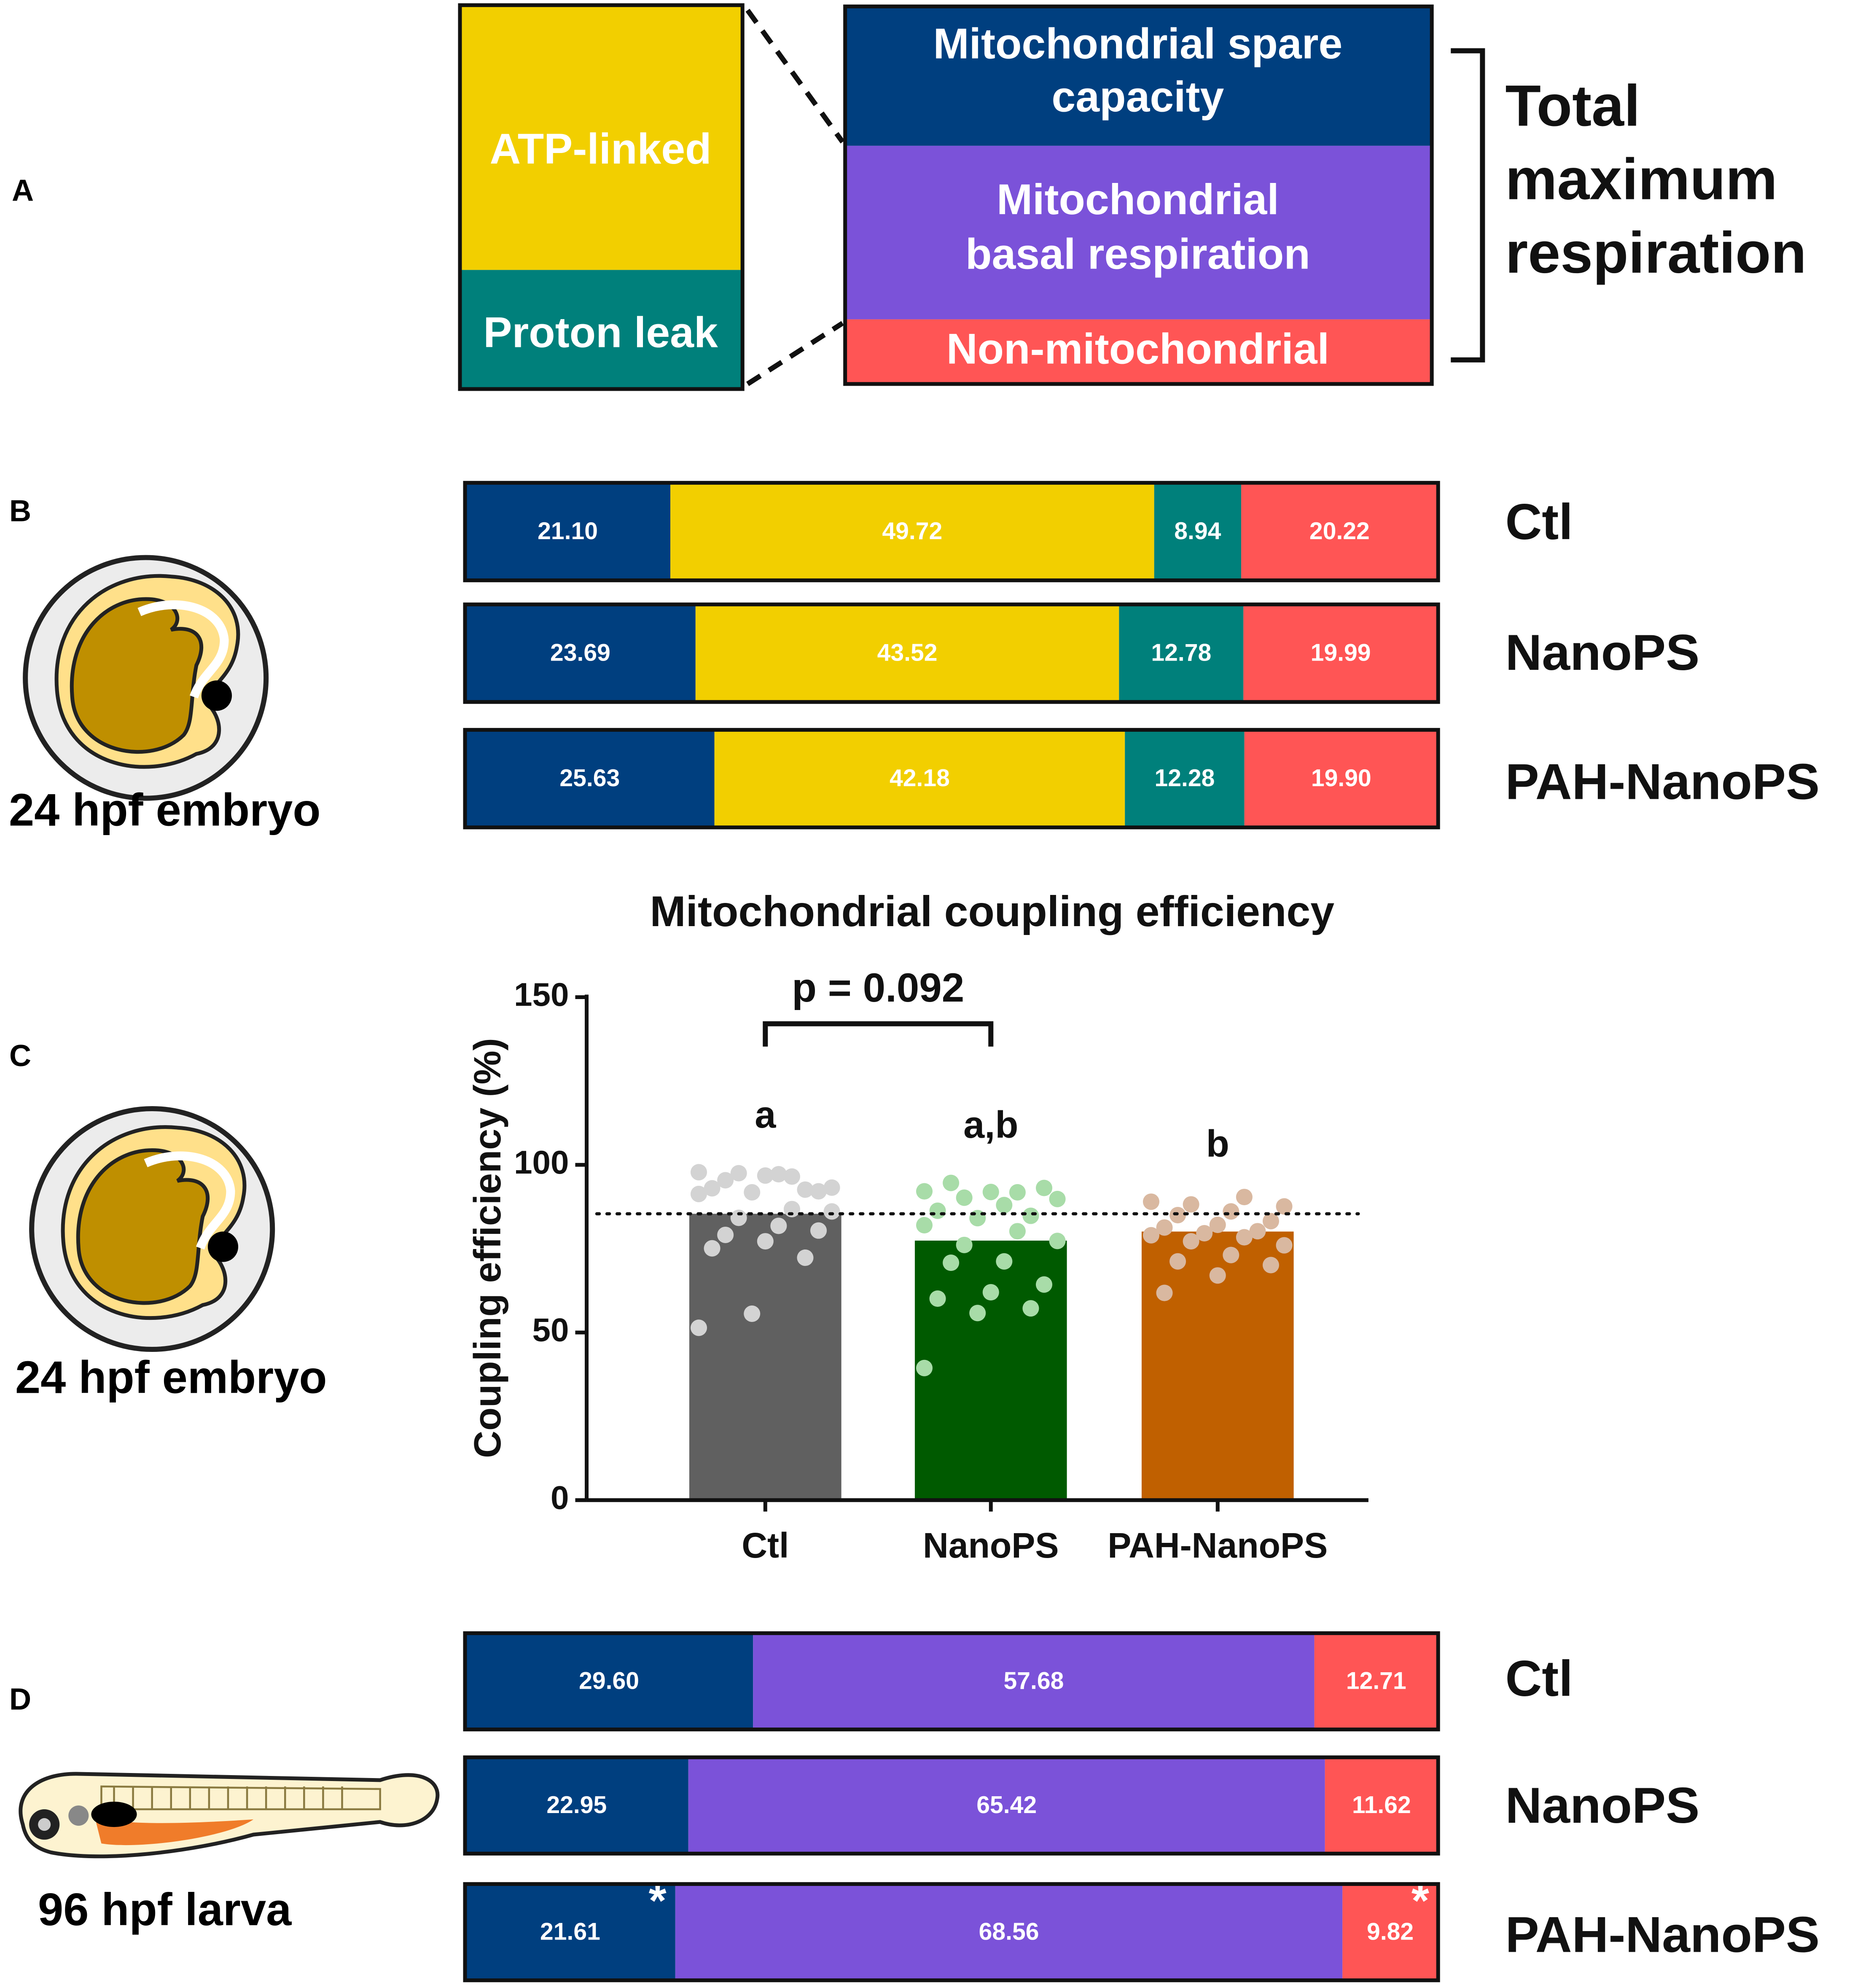  I want to click on y-tick-label: 150, so click(541, 994).